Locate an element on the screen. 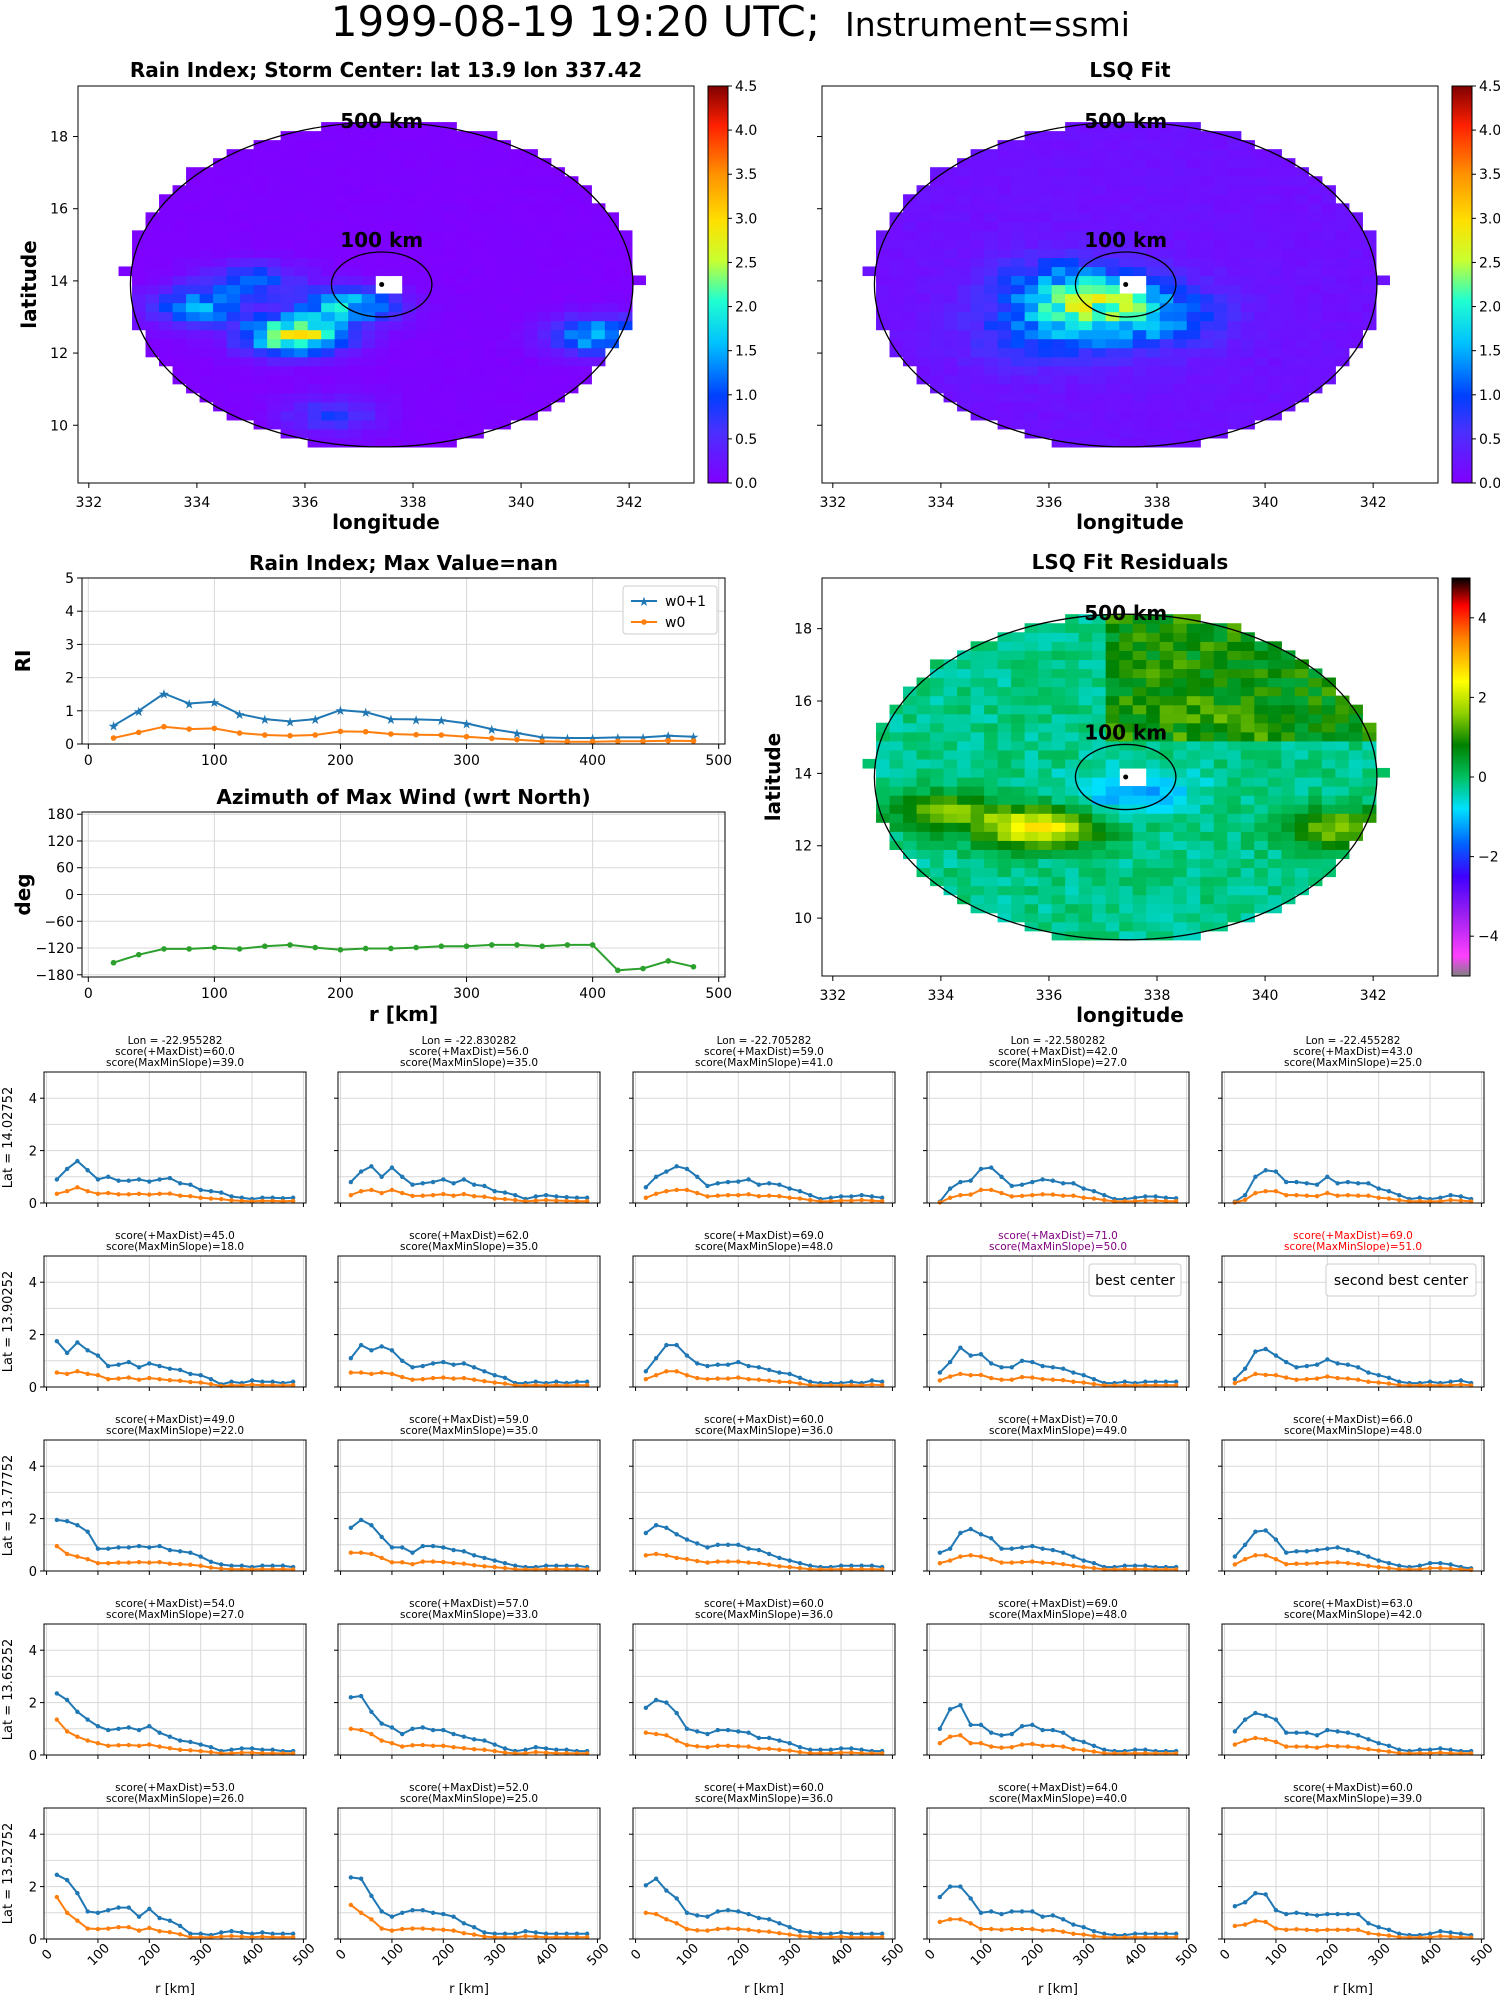 This screenshot has height=2000, width=1500. y-tick-label: 4 is located at coordinates (33, 1651).